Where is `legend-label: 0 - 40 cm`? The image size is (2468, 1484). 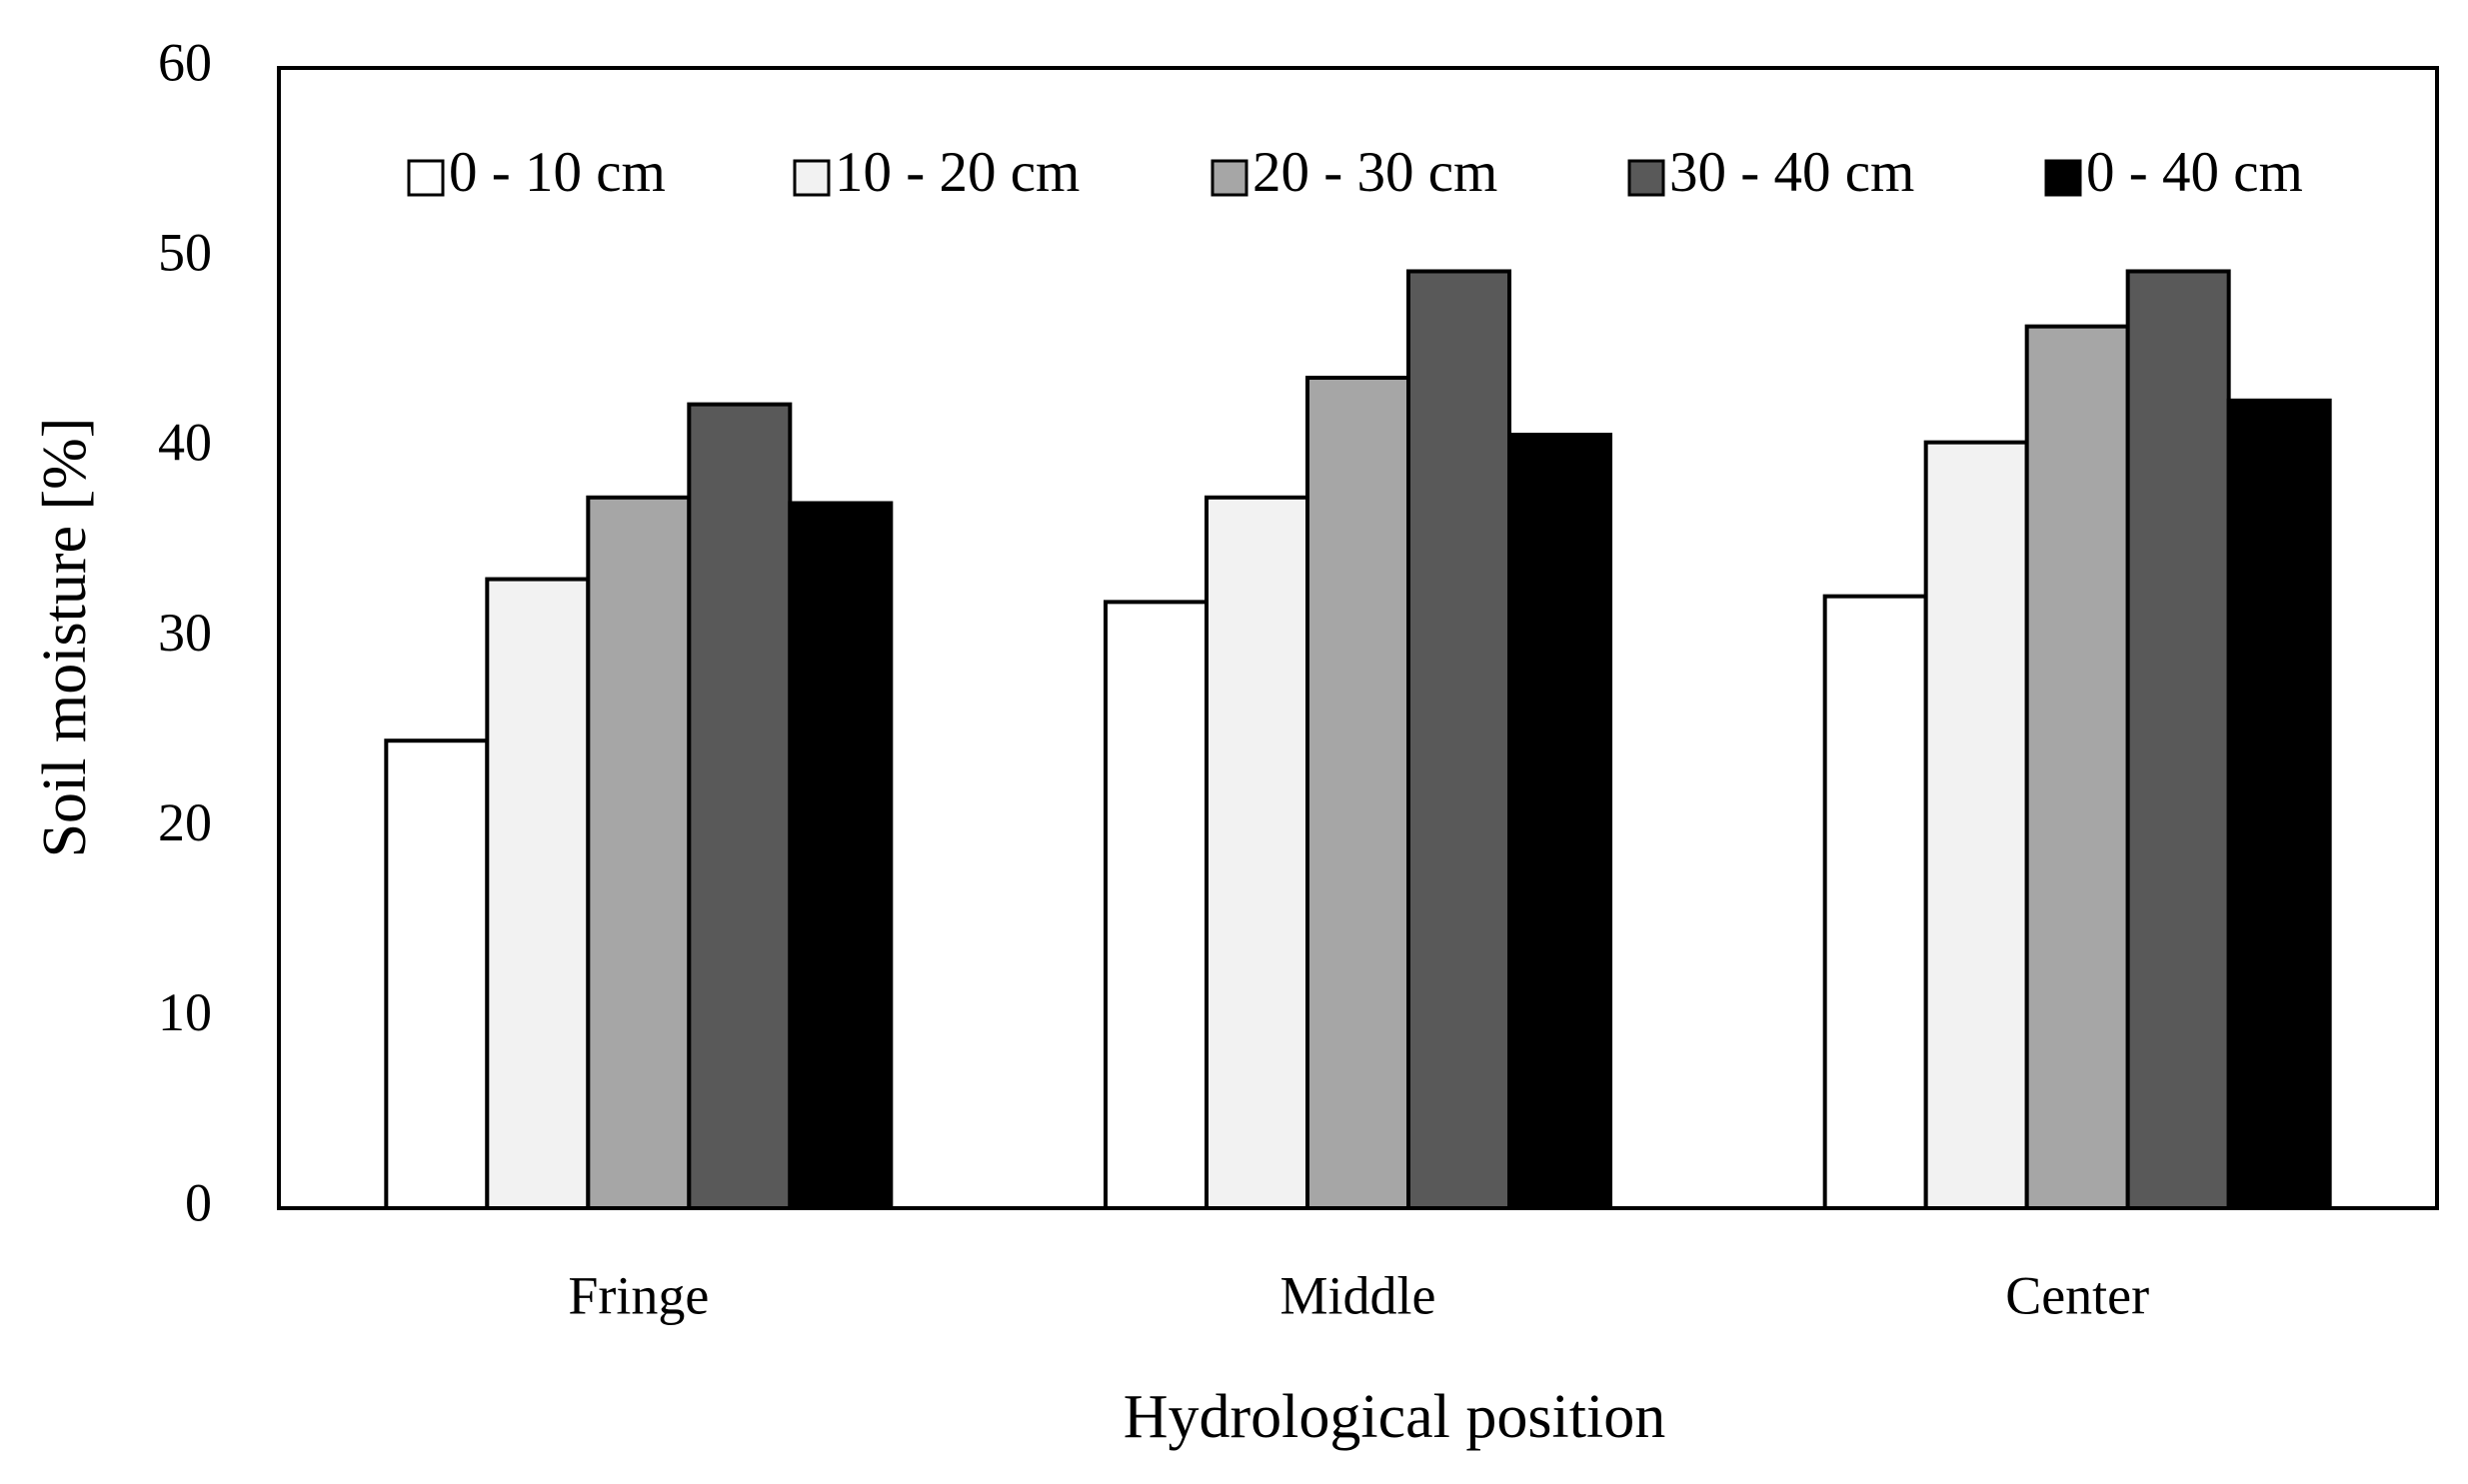 legend-label: 0 - 40 cm is located at coordinates (2195, 172).